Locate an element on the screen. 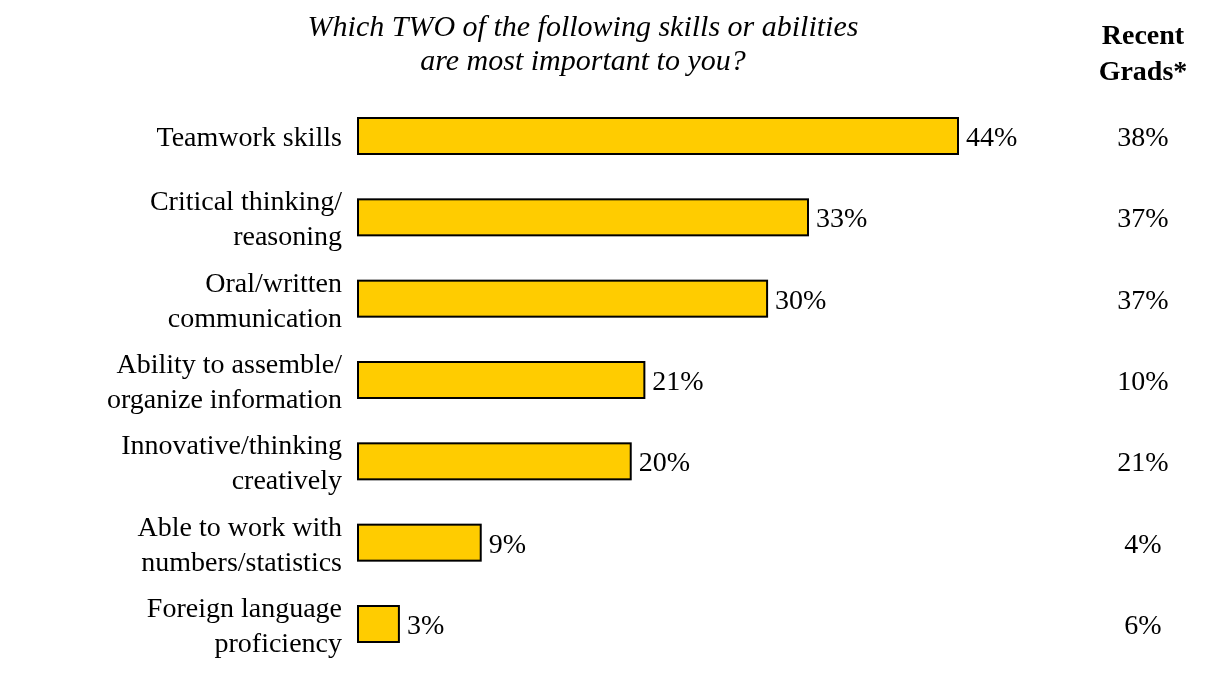 The height and width of the screenshot is (676, 1209). text: 6% is located at coordinates (1143, 624).